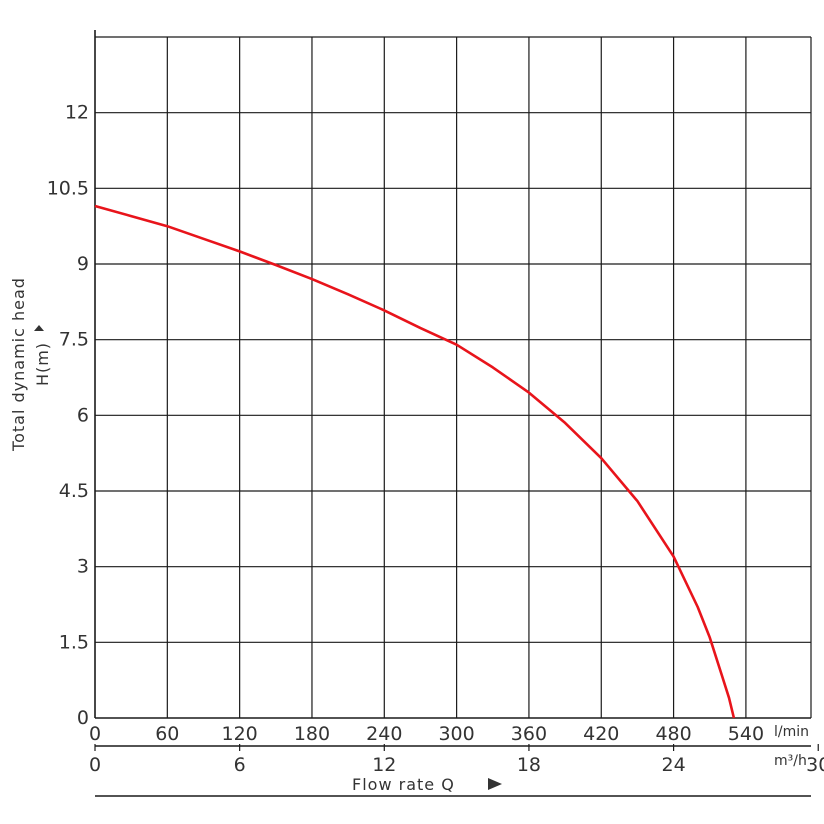 This screenshot has height=824, width=824. I want to click on x-tick-label-lpm: 120, so click(240, 734).